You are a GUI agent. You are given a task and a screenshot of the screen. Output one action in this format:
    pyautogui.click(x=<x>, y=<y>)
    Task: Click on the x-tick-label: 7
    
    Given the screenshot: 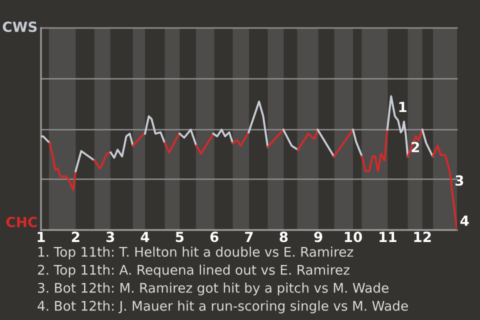 What is the action you would take?
    pyautogui.click(x=249, y=237)
    